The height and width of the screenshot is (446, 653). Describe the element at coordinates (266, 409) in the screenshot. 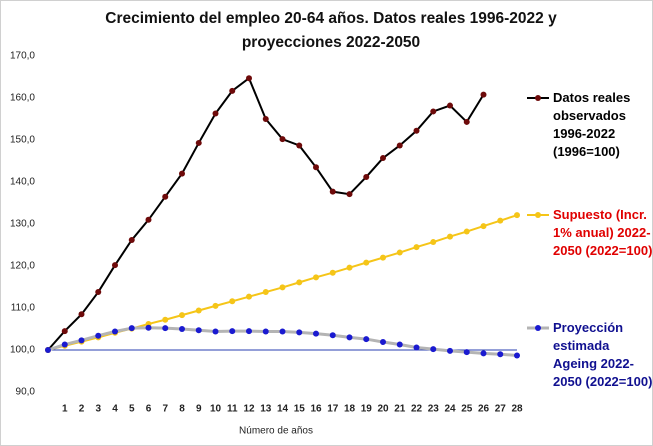

I see `x-tick-label: 13` at that location.